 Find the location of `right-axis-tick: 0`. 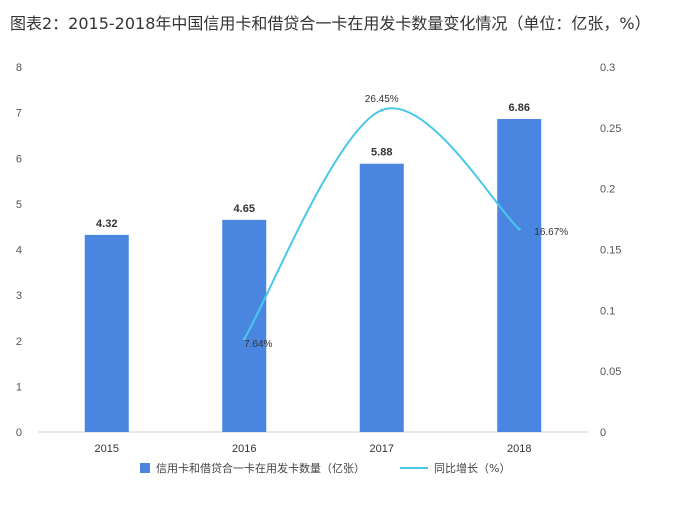

right-axis-tick: 0 is located at coordinates (603, 433).